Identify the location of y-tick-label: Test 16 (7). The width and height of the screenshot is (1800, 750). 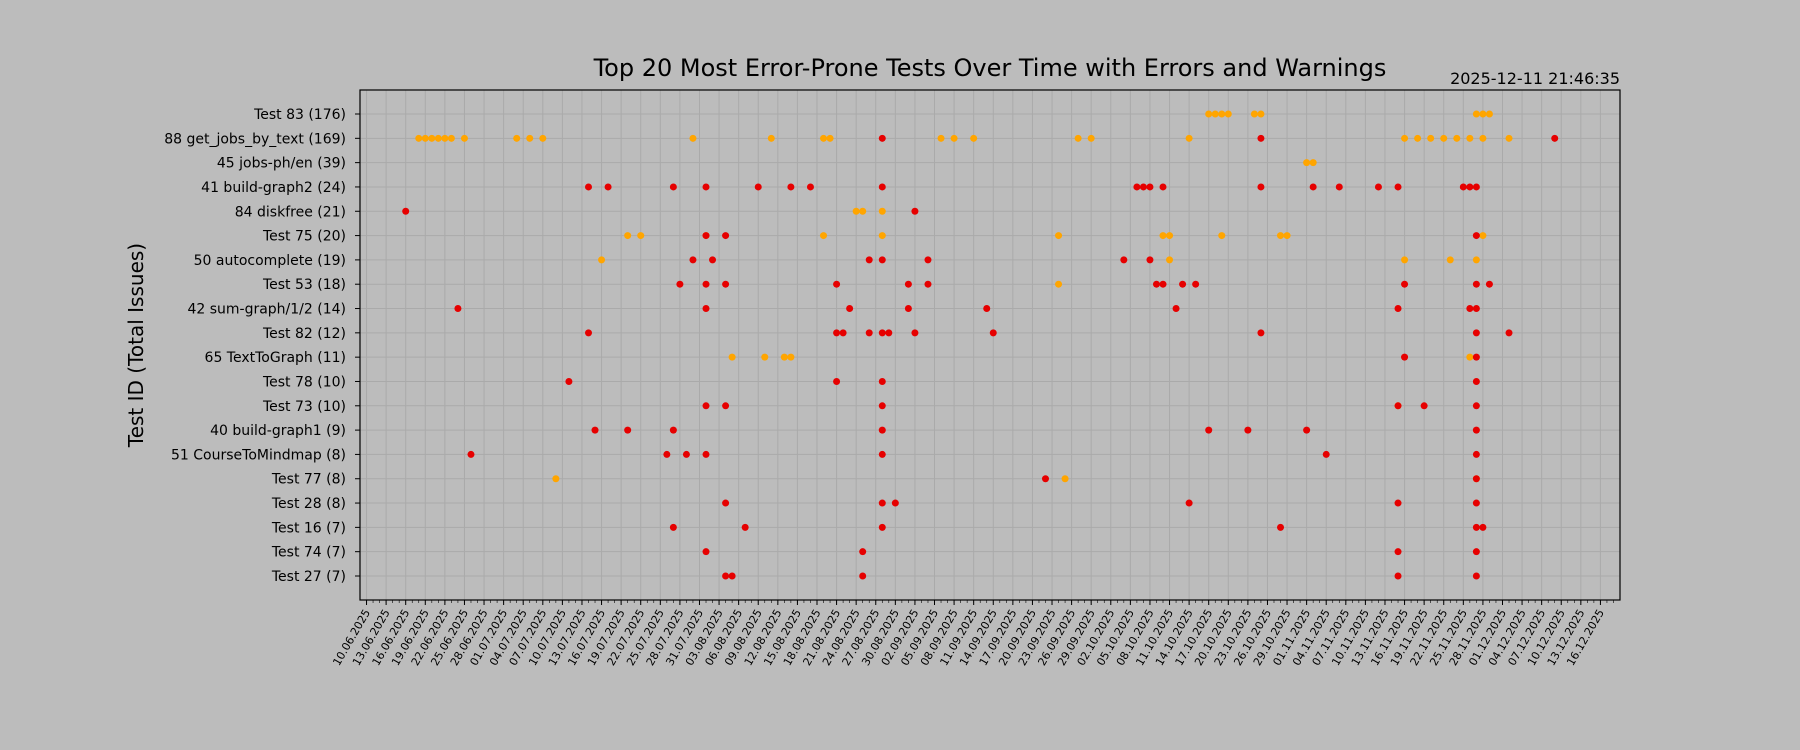
(308, 528).